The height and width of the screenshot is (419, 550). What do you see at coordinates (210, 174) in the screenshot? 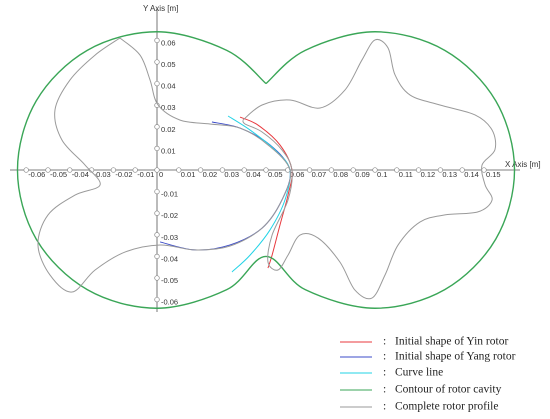
I see `x-tick-label: 0.02` at bounding box center [210, 174].